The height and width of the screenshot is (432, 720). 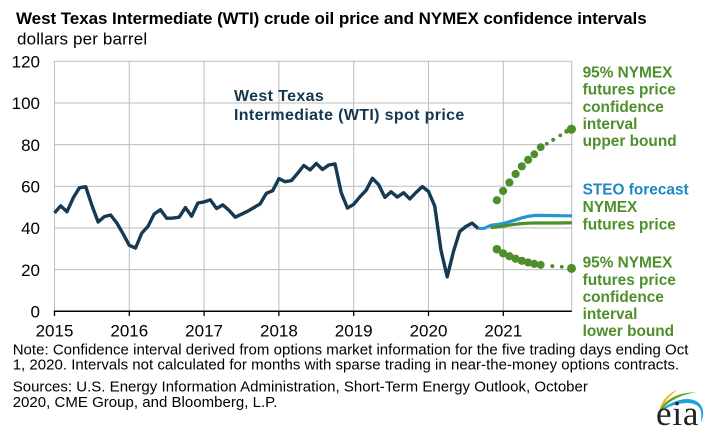 What do you see at coordinates (630, 141) in the screenshot?
I see `svg-text: upper bound` at bounding box center [630, 141].